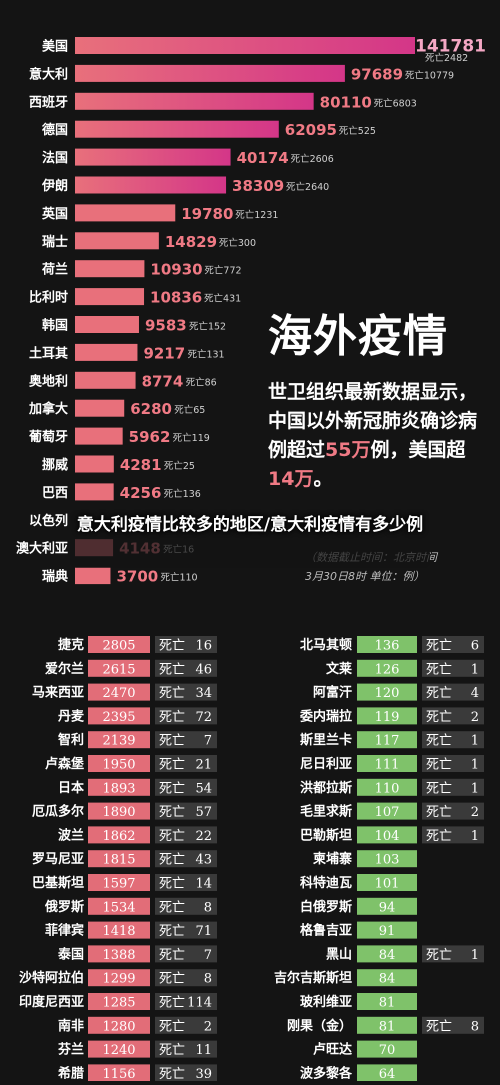 This screenshot has width=500, height=1085. I want to click on table-value-label: 111, so click(387, 765).